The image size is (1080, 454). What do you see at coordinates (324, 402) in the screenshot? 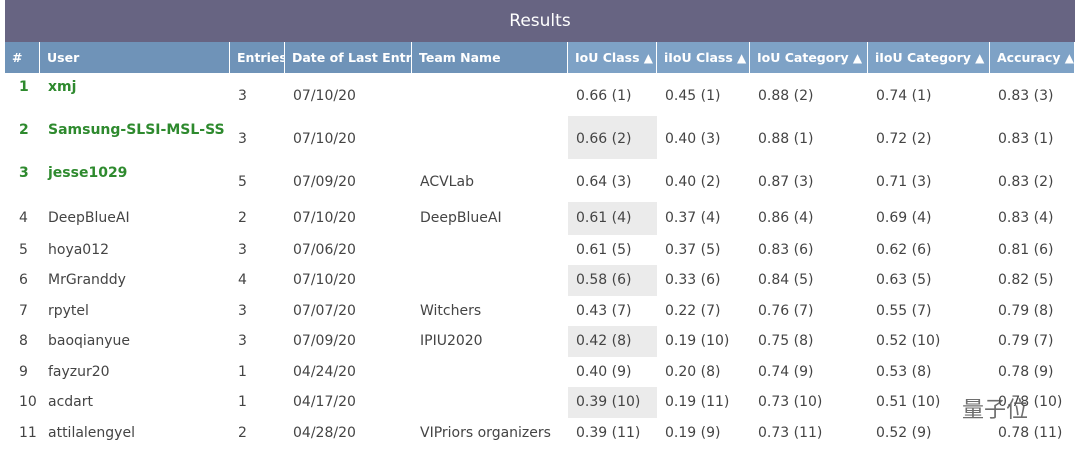
I see `table-cell: 04/17/20` at bounding box center [324, 402].